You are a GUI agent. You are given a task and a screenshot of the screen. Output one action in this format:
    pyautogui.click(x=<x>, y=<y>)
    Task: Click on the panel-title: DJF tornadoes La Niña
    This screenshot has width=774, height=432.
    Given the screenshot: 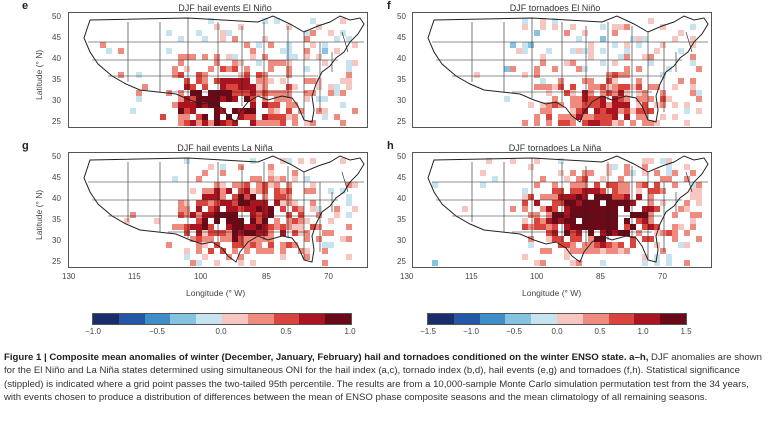 What is the action you would take?
    pyautogui.click(x=555, y=148)
    